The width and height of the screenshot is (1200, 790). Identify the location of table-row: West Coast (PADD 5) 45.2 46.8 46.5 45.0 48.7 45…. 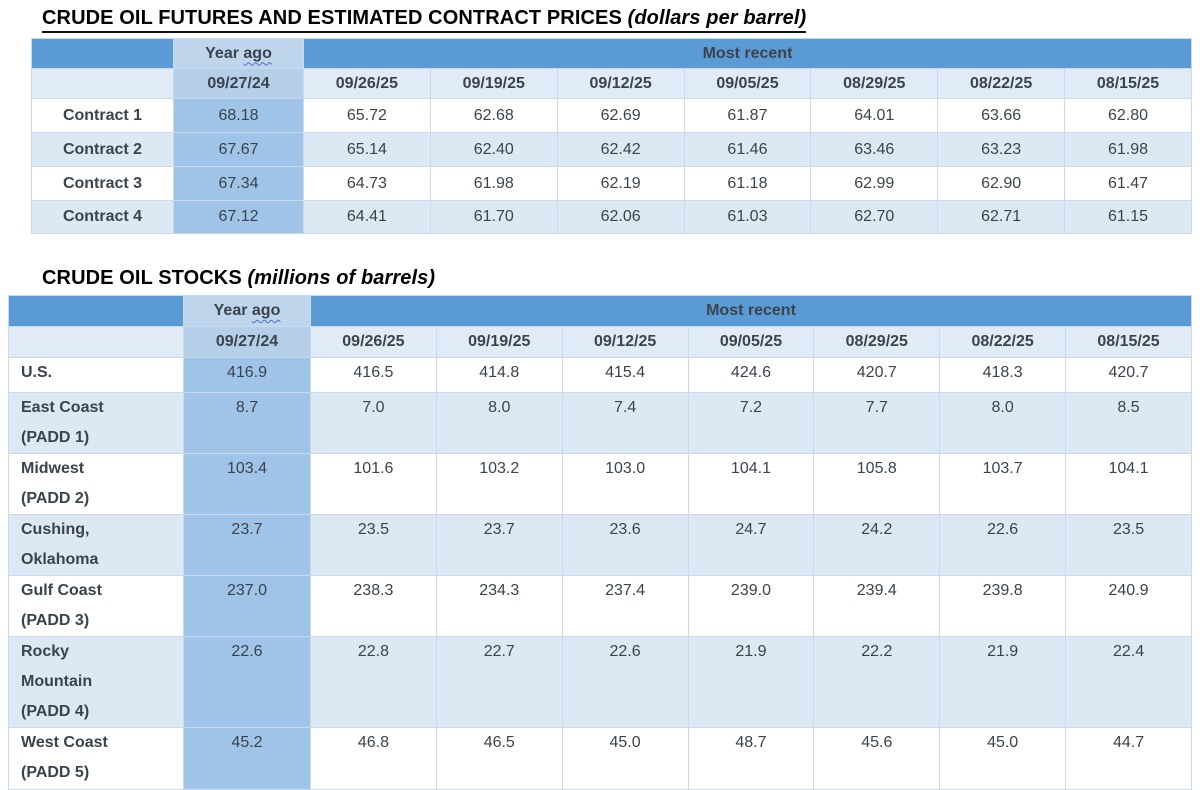
(600, 758).